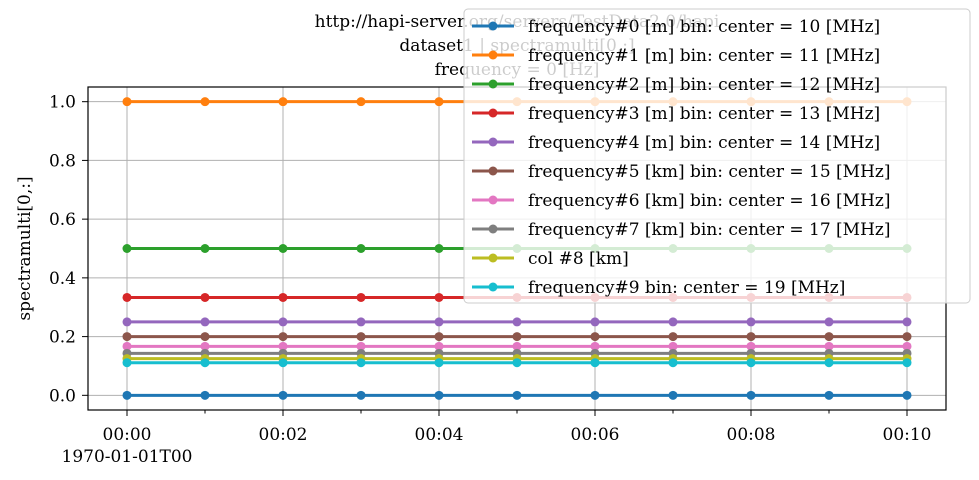 The width and height of the screenshot is (979, 480). I want to click on x-tick-label: 00:04, so click(439, 435).